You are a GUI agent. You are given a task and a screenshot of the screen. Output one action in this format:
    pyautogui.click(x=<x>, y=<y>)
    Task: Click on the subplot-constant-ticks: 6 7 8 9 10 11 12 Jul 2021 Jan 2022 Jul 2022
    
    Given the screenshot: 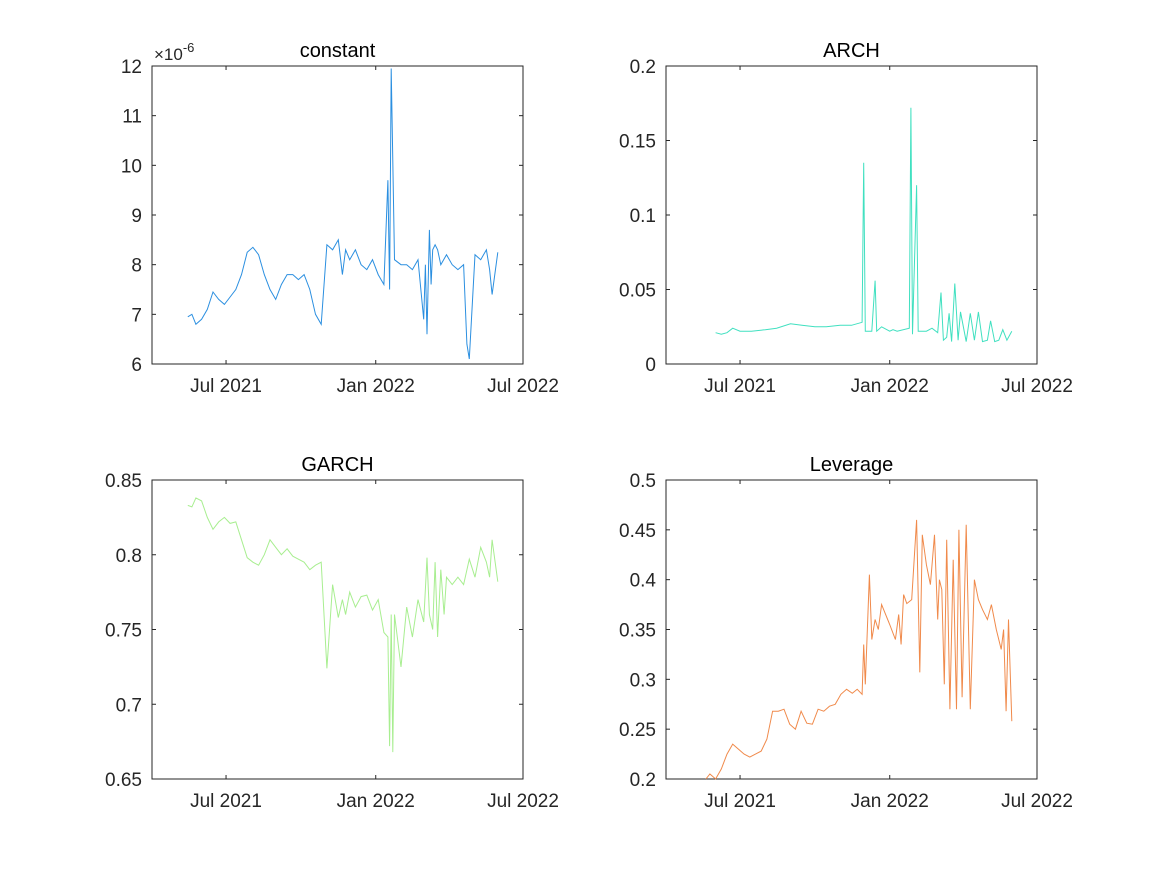 What is the action you would take?
    pyautogui.click(x=340, y=227)
    